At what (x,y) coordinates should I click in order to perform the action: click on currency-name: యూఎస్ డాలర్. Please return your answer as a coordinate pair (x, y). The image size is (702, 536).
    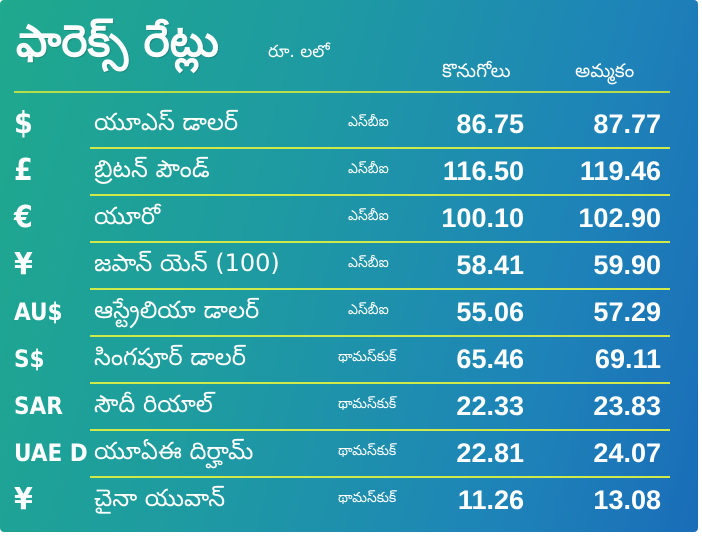
    Looking at the image, I should click on (166, 122).